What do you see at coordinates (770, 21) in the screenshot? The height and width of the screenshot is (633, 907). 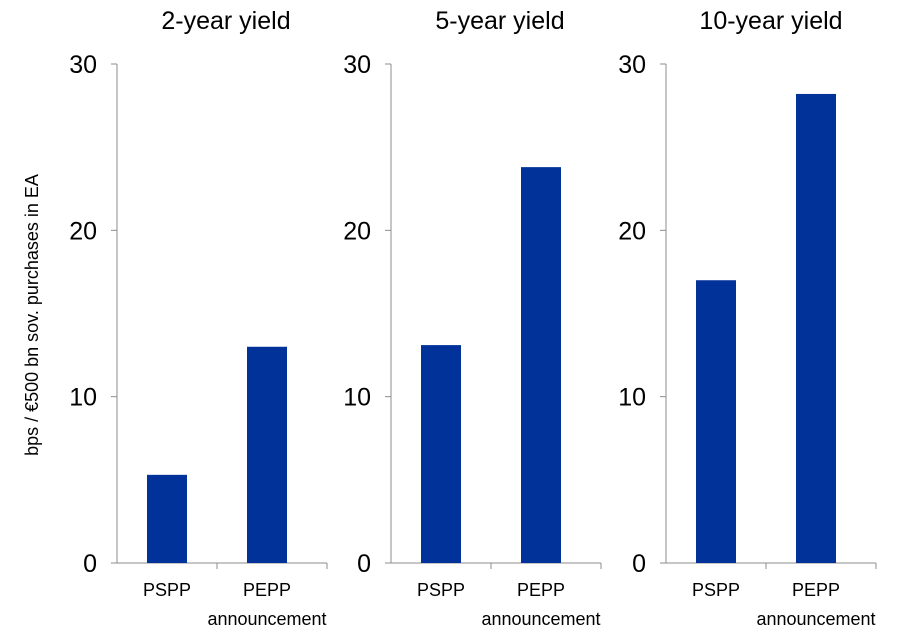 I see `panel-title: 10-year yield` at bounding box center [770, 21].